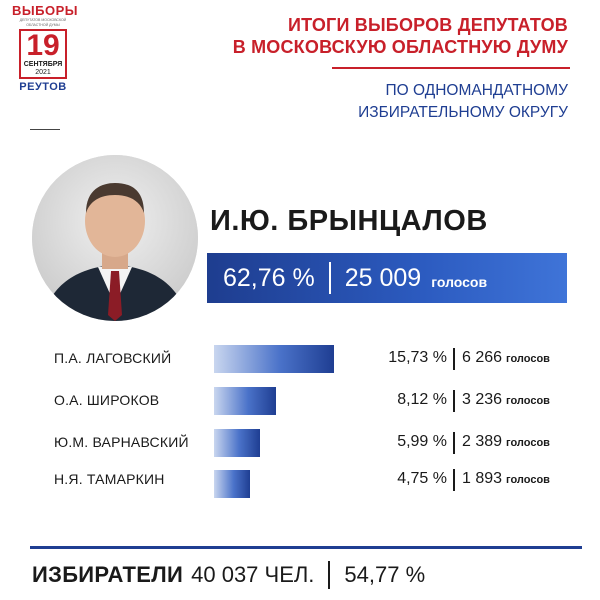  I want to click on turnout-summary: ИЗБИРАТЕЛИ 40 037 ЧЕЛ. 54,77 %, so click(228, 575).